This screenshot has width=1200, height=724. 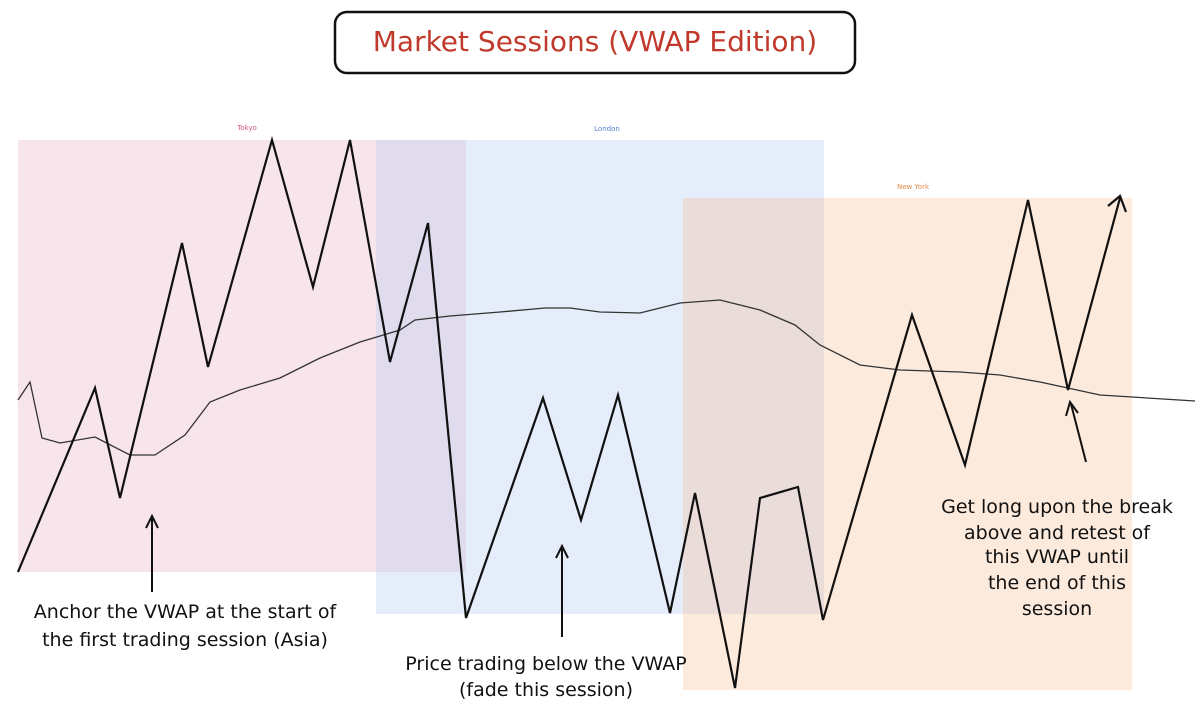 I want to click on annotation-line: the end of this, so click(x=1057, y=583).